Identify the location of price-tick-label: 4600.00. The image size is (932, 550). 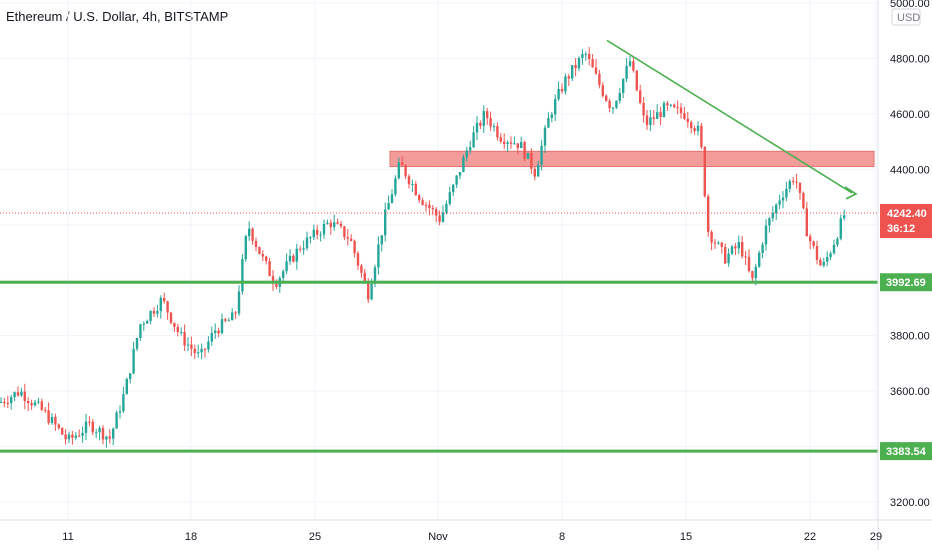
(910, 115).